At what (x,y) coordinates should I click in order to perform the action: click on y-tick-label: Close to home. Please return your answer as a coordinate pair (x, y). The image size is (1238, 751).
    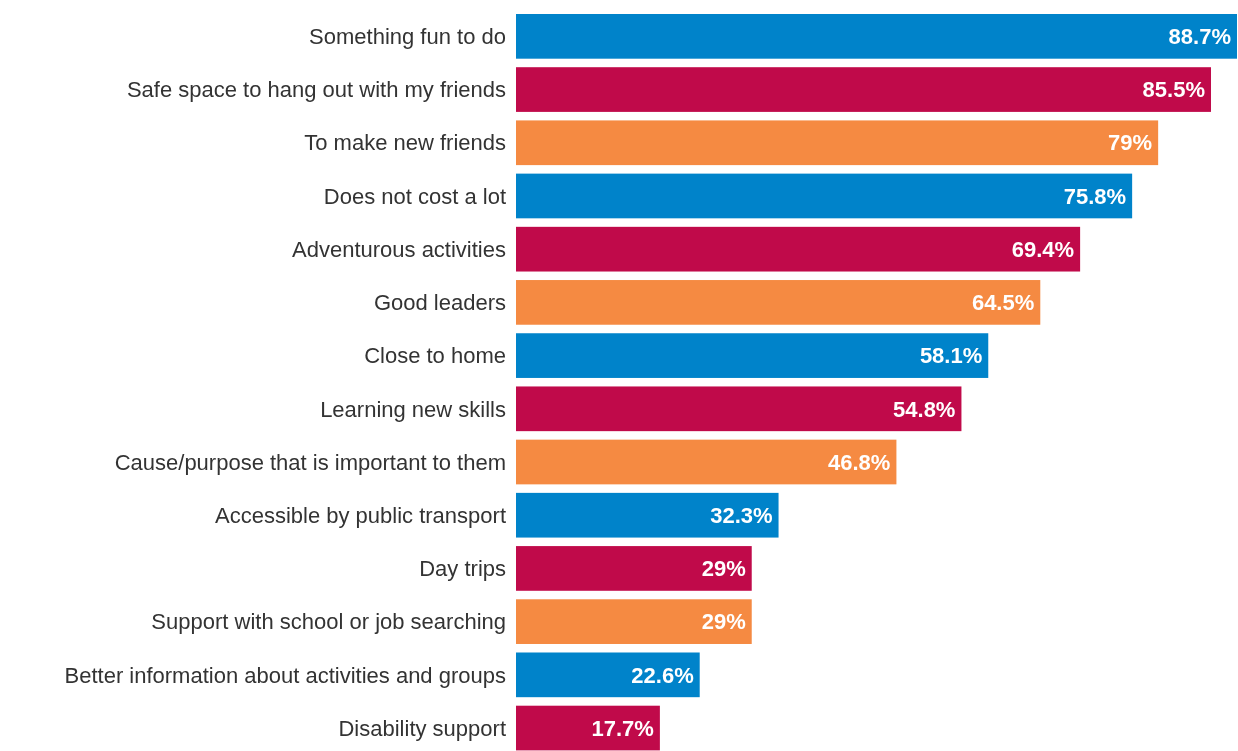
    Looking at the image, I should click on (435, 356).